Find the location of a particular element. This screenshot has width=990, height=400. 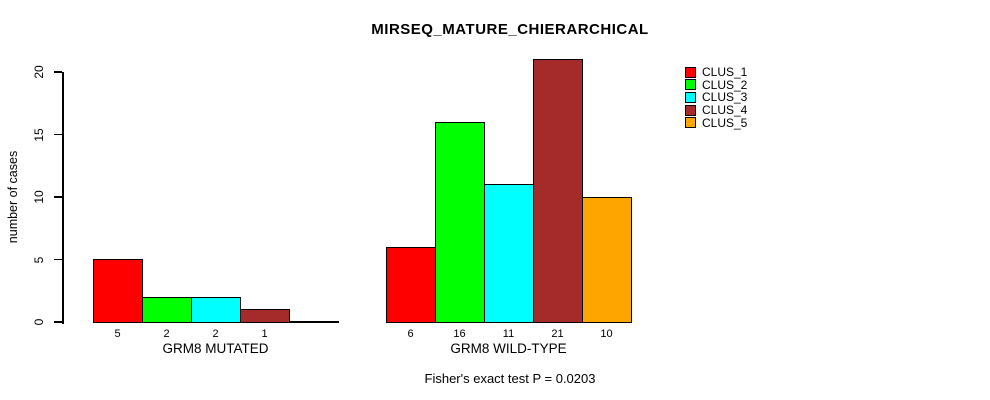

legend-label: CLUS_5 is located at coordinates (725, 122).